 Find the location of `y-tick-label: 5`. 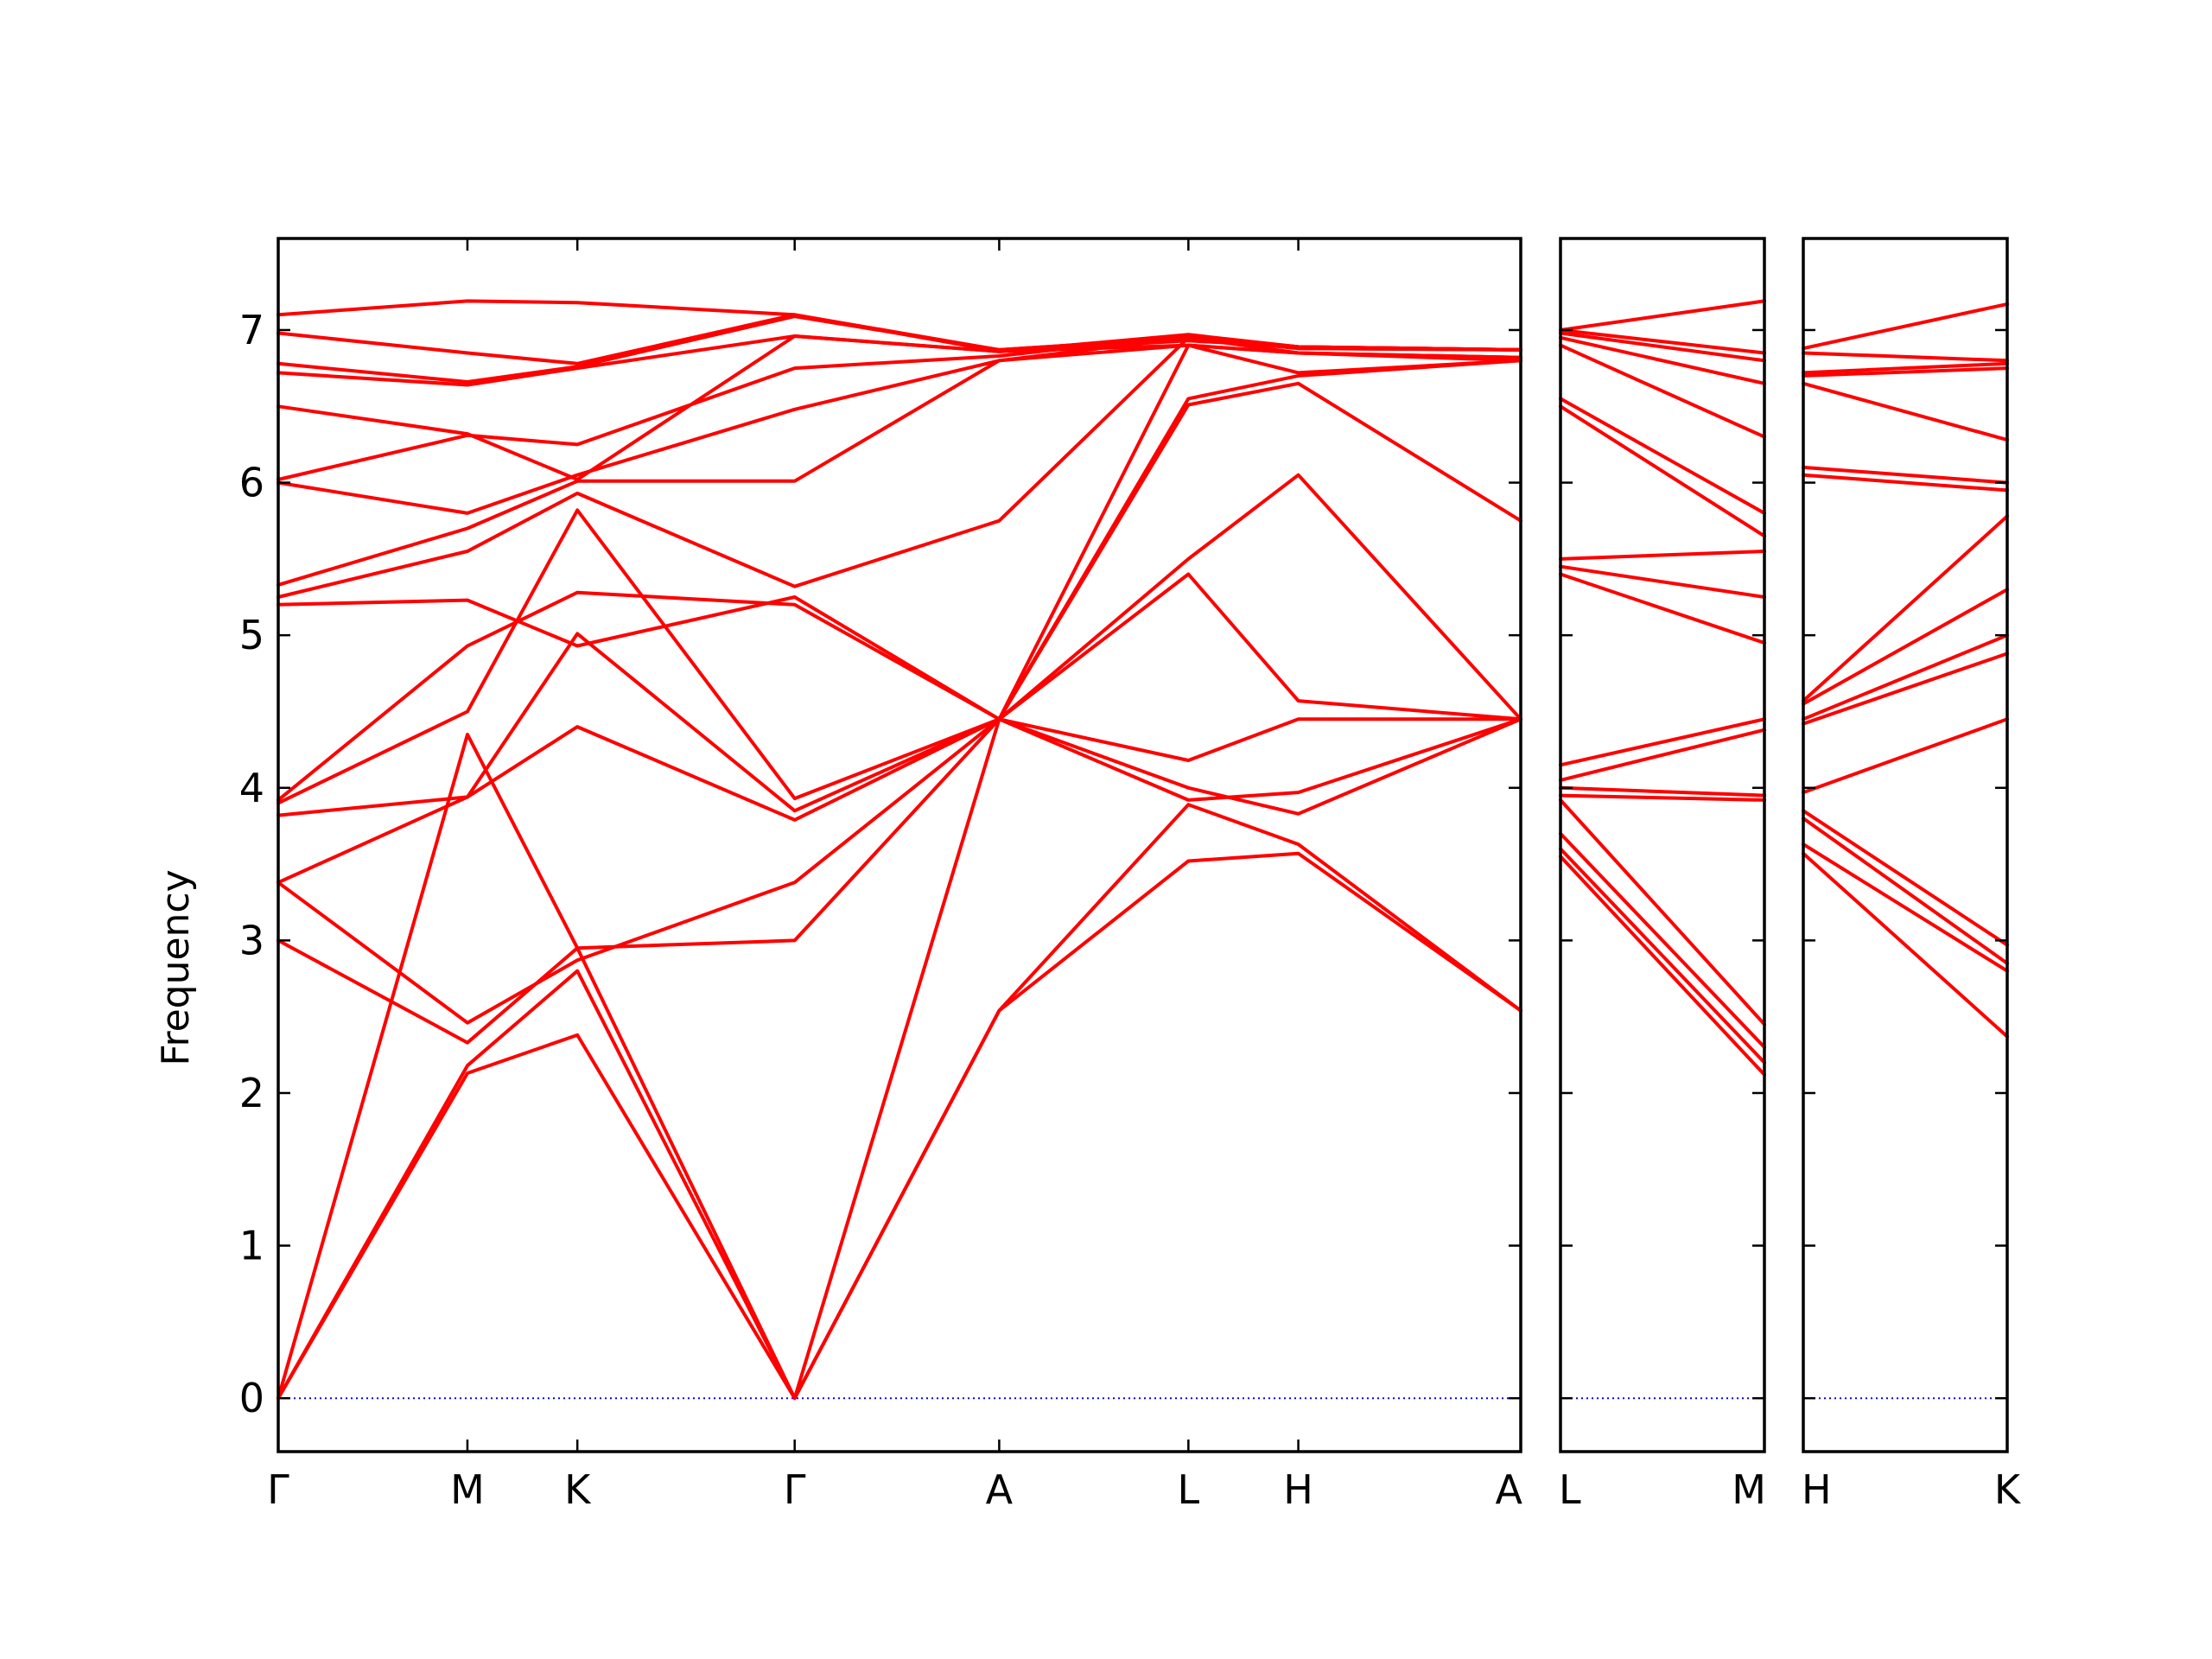

y-tick-label: 5 is located at coordinates (251, 635).